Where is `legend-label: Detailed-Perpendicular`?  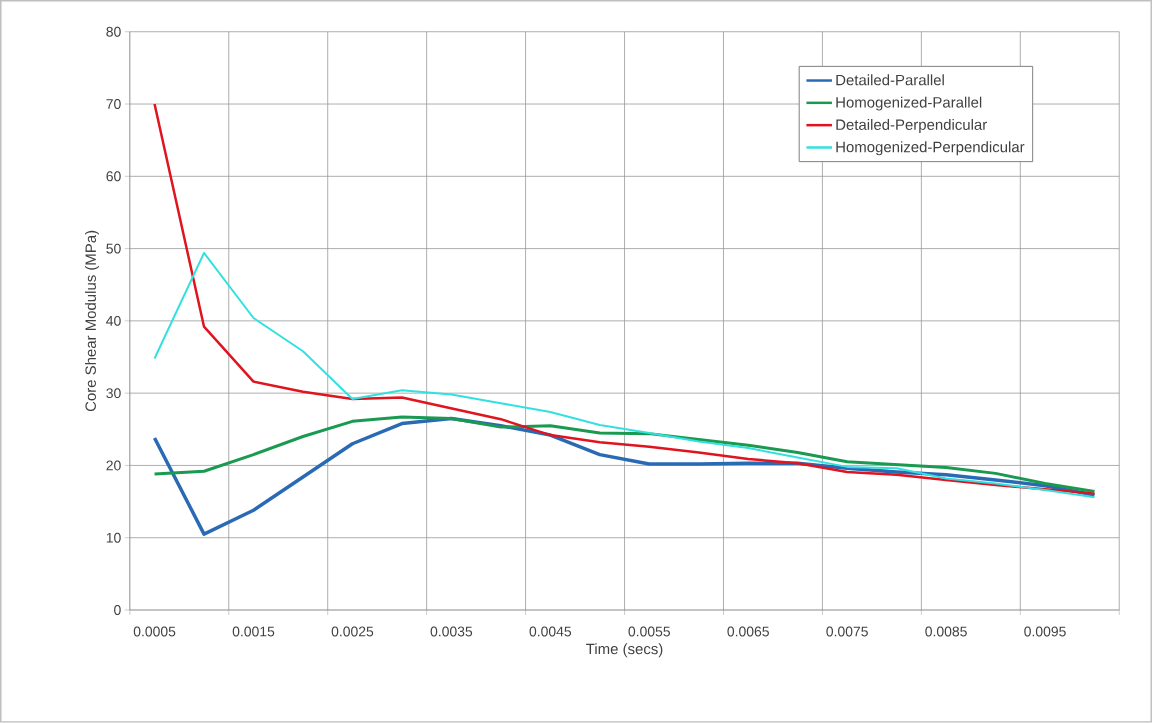 legend-label: Detailed-Perpendicular is located at coordinates (911, 126).